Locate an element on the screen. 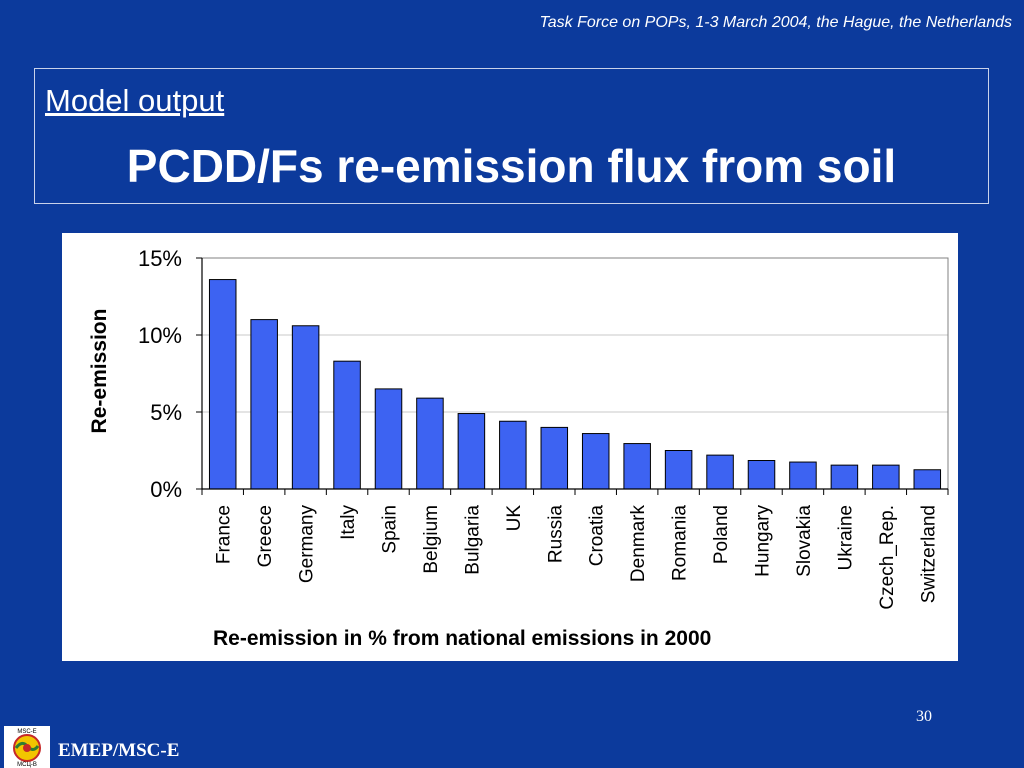  bar-poland is located at coordinates (720, 472).